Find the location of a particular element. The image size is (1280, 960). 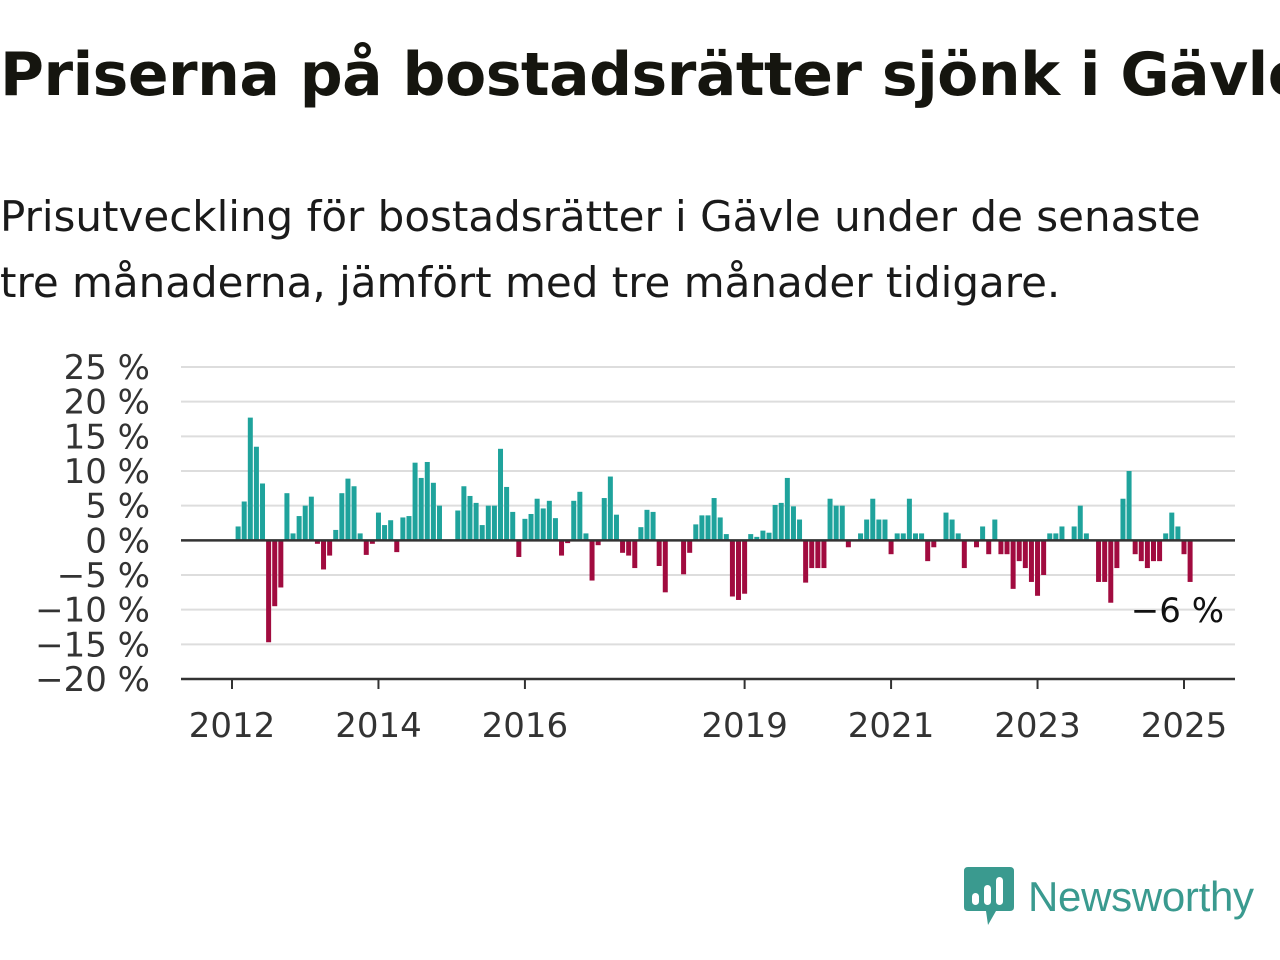

x-tick-label: 2021 is located at coordinates (891, 726).